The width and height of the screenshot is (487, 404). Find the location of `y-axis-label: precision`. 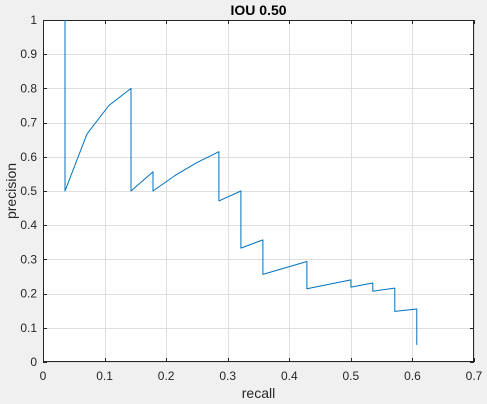

y-axis-label: precision is located at coordinates (11, 191).